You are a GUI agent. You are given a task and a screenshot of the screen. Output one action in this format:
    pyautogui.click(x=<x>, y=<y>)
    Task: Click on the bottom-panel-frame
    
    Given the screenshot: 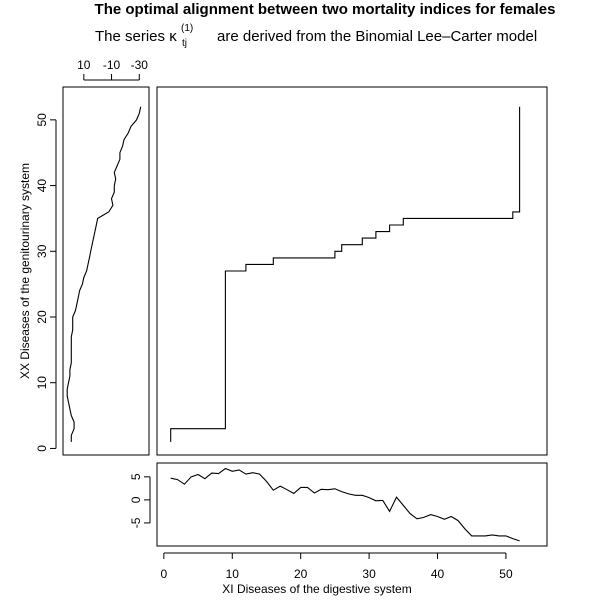 What is the action you would take?
    pyautogui.click(x=352, y=504)
    